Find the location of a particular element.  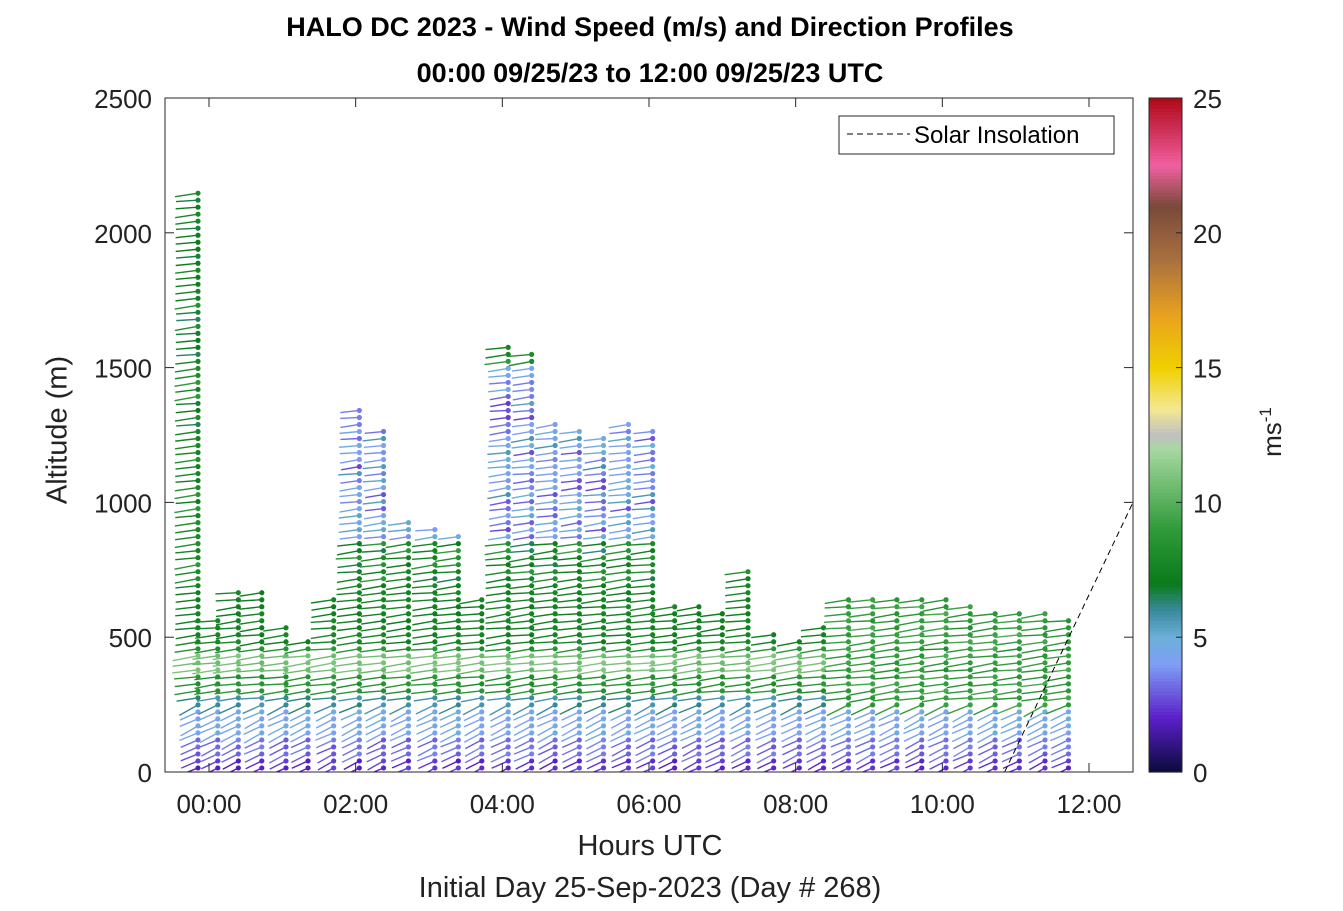

x-tick-label: 10:00 is located at coordinates (942, 804).